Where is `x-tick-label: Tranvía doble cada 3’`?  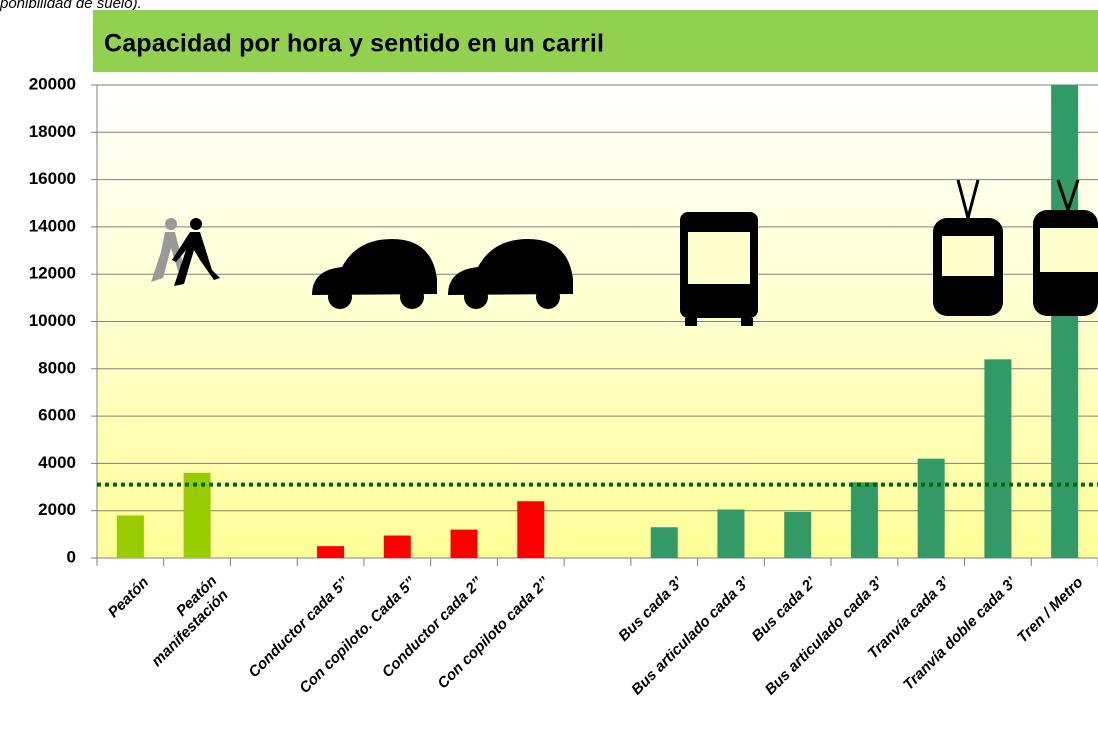
x-tick-label: Tranvía doble cada 3’ is located at coordinates (960, 633).